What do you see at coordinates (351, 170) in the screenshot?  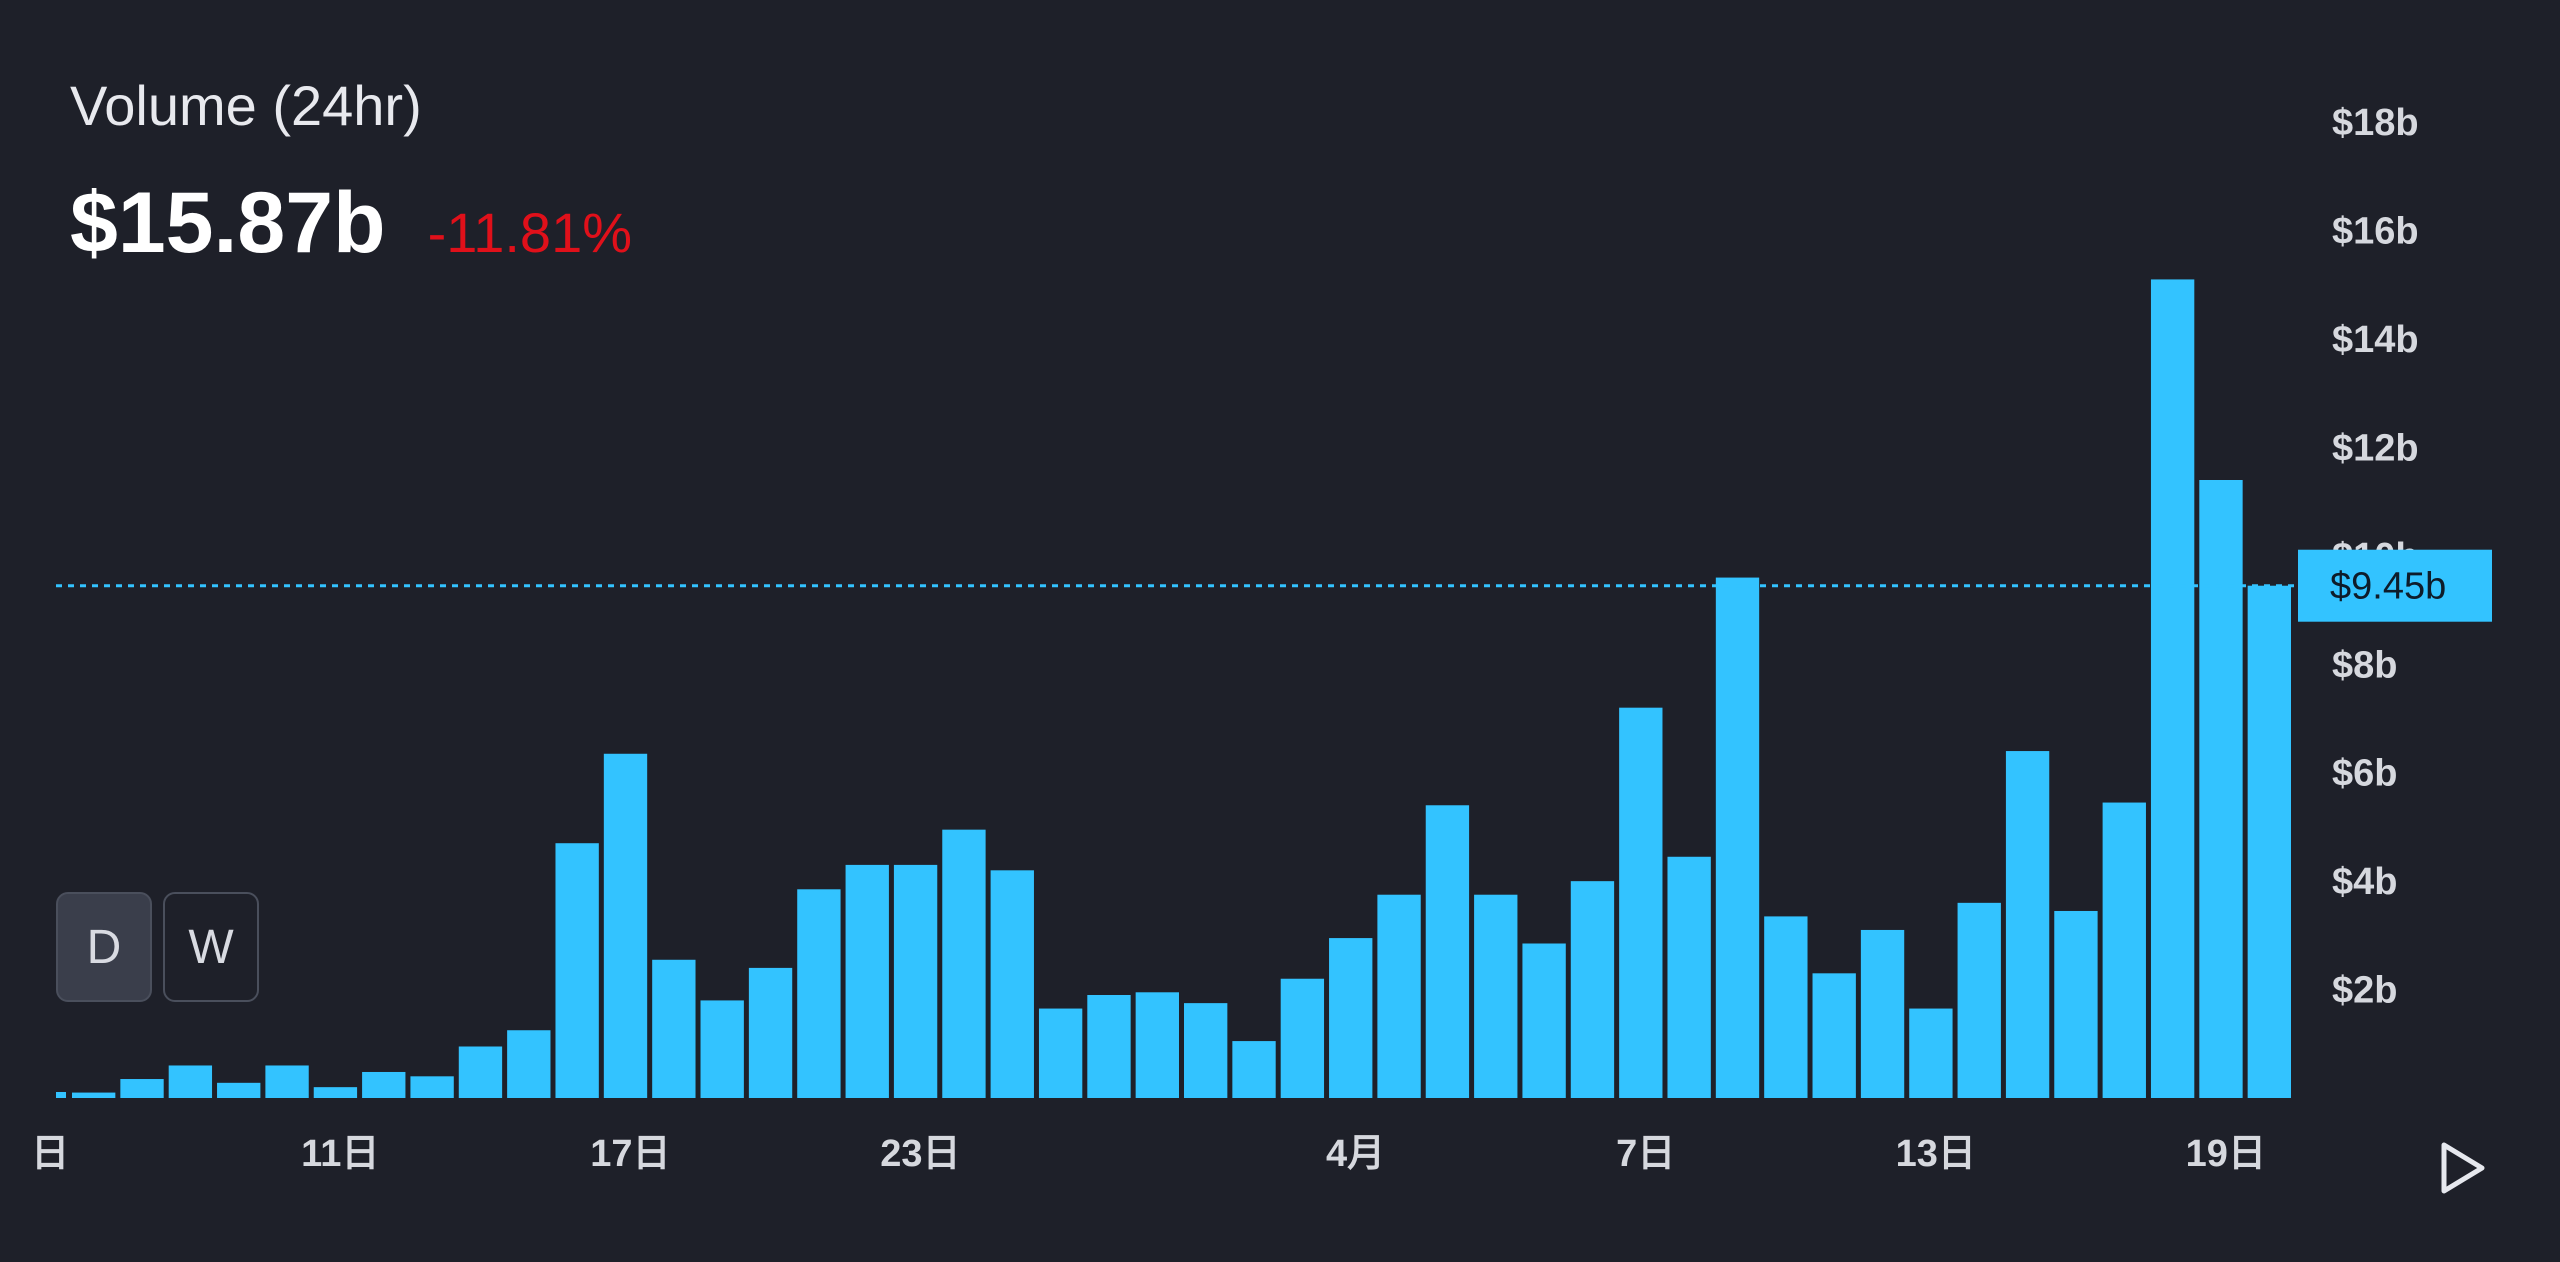 I see `chart-header: Volume (24hr) $15.87b -11.81%` at bounding box center [351, 170].